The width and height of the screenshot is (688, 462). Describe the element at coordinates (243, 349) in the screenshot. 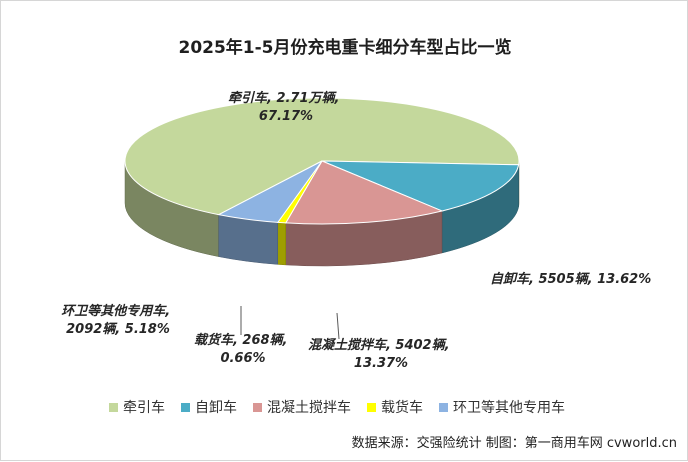

I see `data-label-cargo: 载货车, 268辆, 0.66%` at that location.